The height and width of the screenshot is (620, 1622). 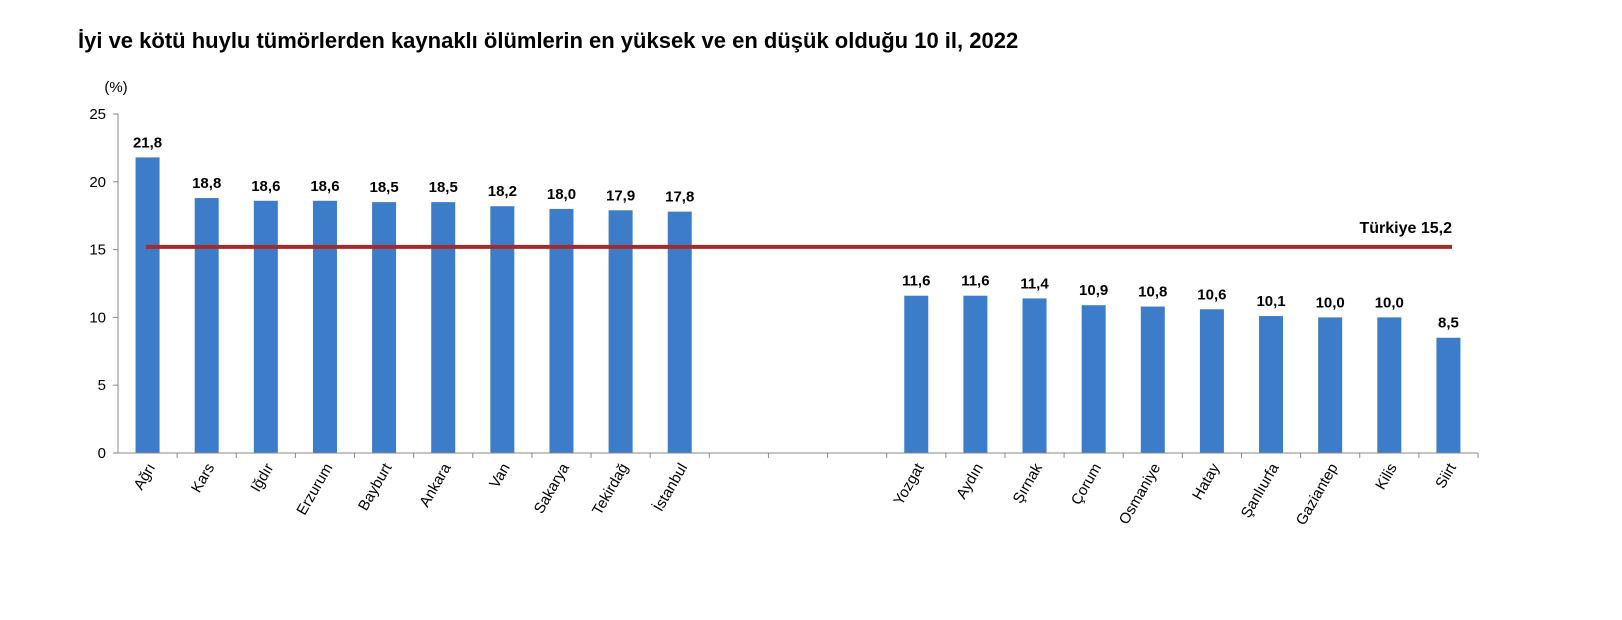 I want to click on y-tick-label: 25, so click(x=97, y=114).